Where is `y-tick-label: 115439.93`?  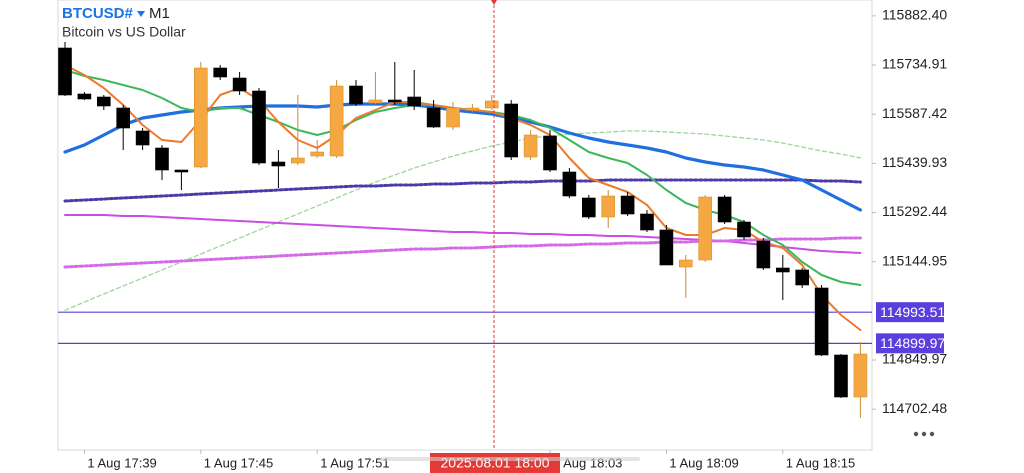
y-tick-label: 115439.93 is located at coordinates (914, 162).